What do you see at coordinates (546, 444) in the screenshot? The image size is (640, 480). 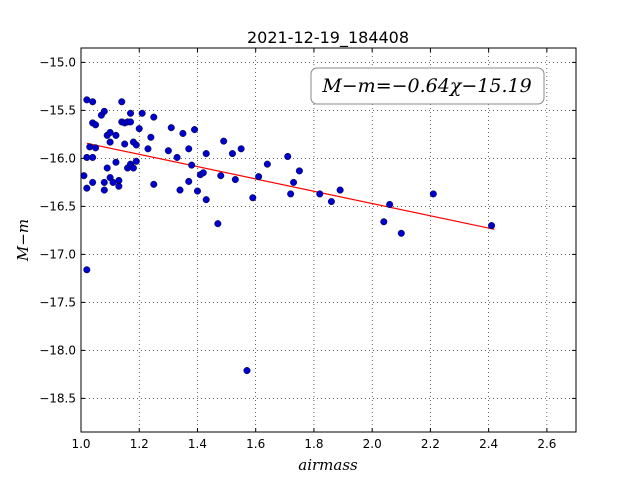 I see `x-tick-label: 2.6` at bounding box center [546, 444].